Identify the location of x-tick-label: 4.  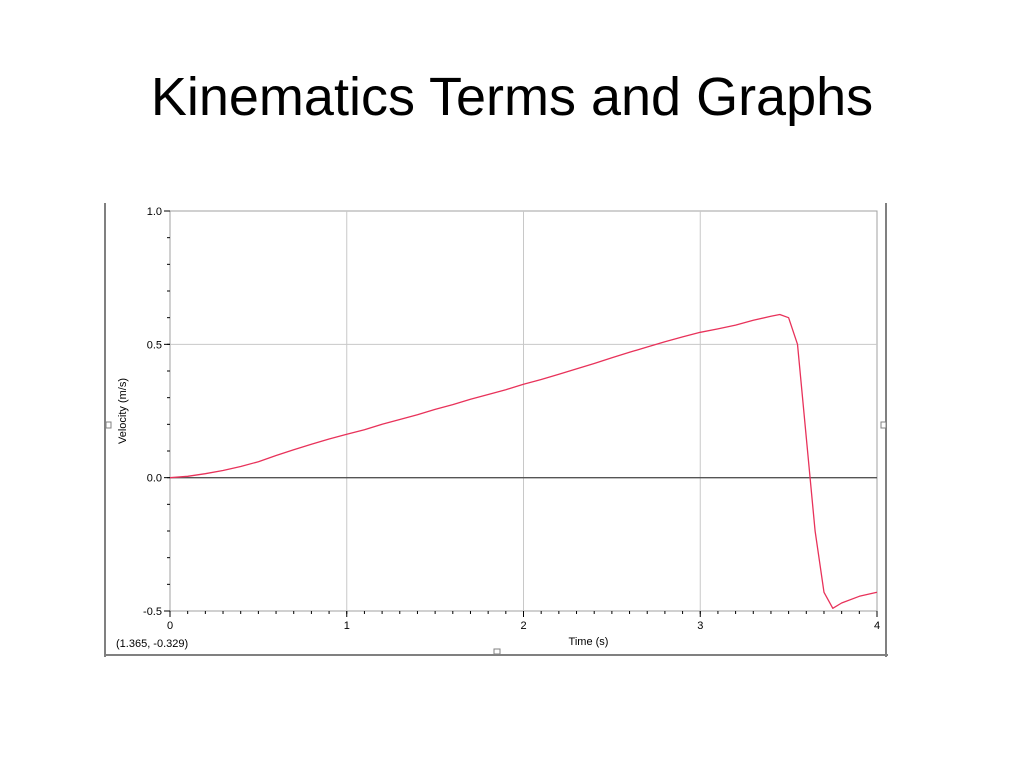
(877, 626).